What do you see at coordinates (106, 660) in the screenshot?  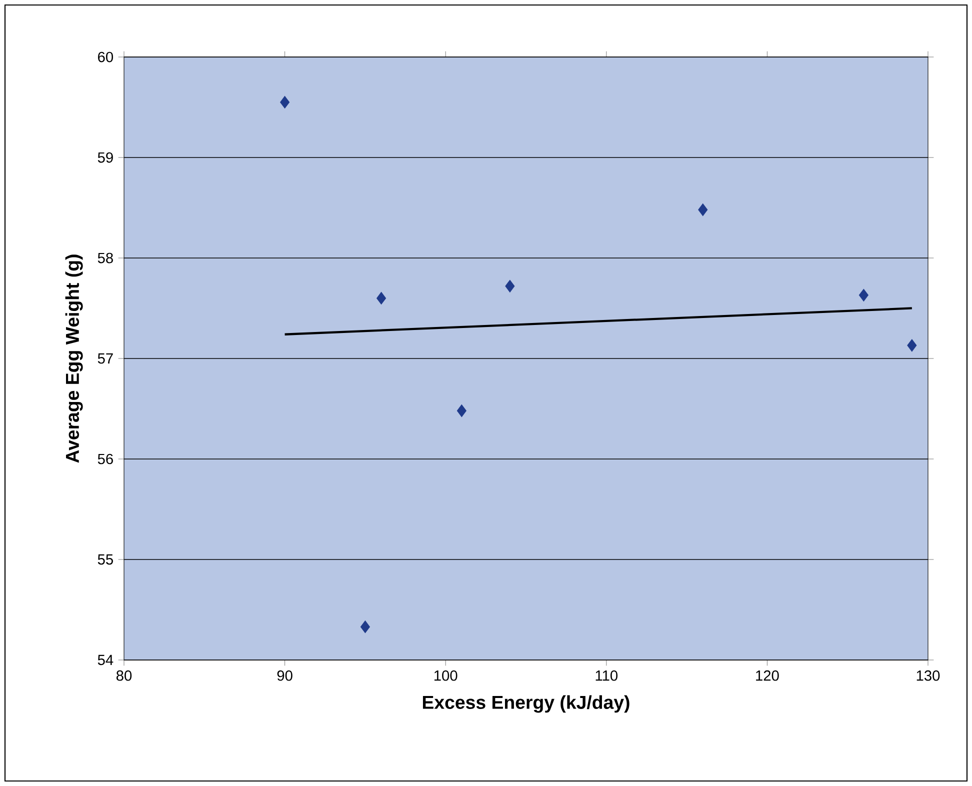 I see `y-tick-label: 54` at bounding box center [106, 660].